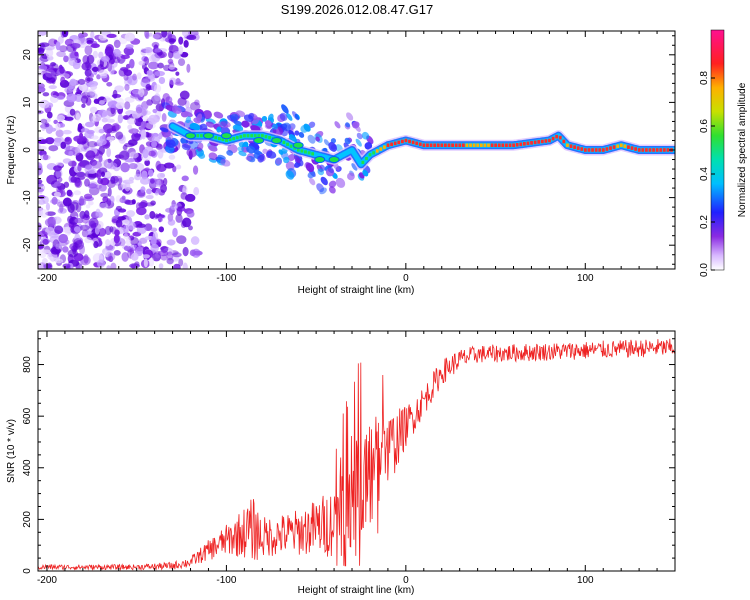 The width and height of the screenshot is (750, 600). What do you see at coordinates (742, 149) in the screenshot?
I see `colorbar-label: Normalized spectral amplitude` at bounding box center [742, 149].